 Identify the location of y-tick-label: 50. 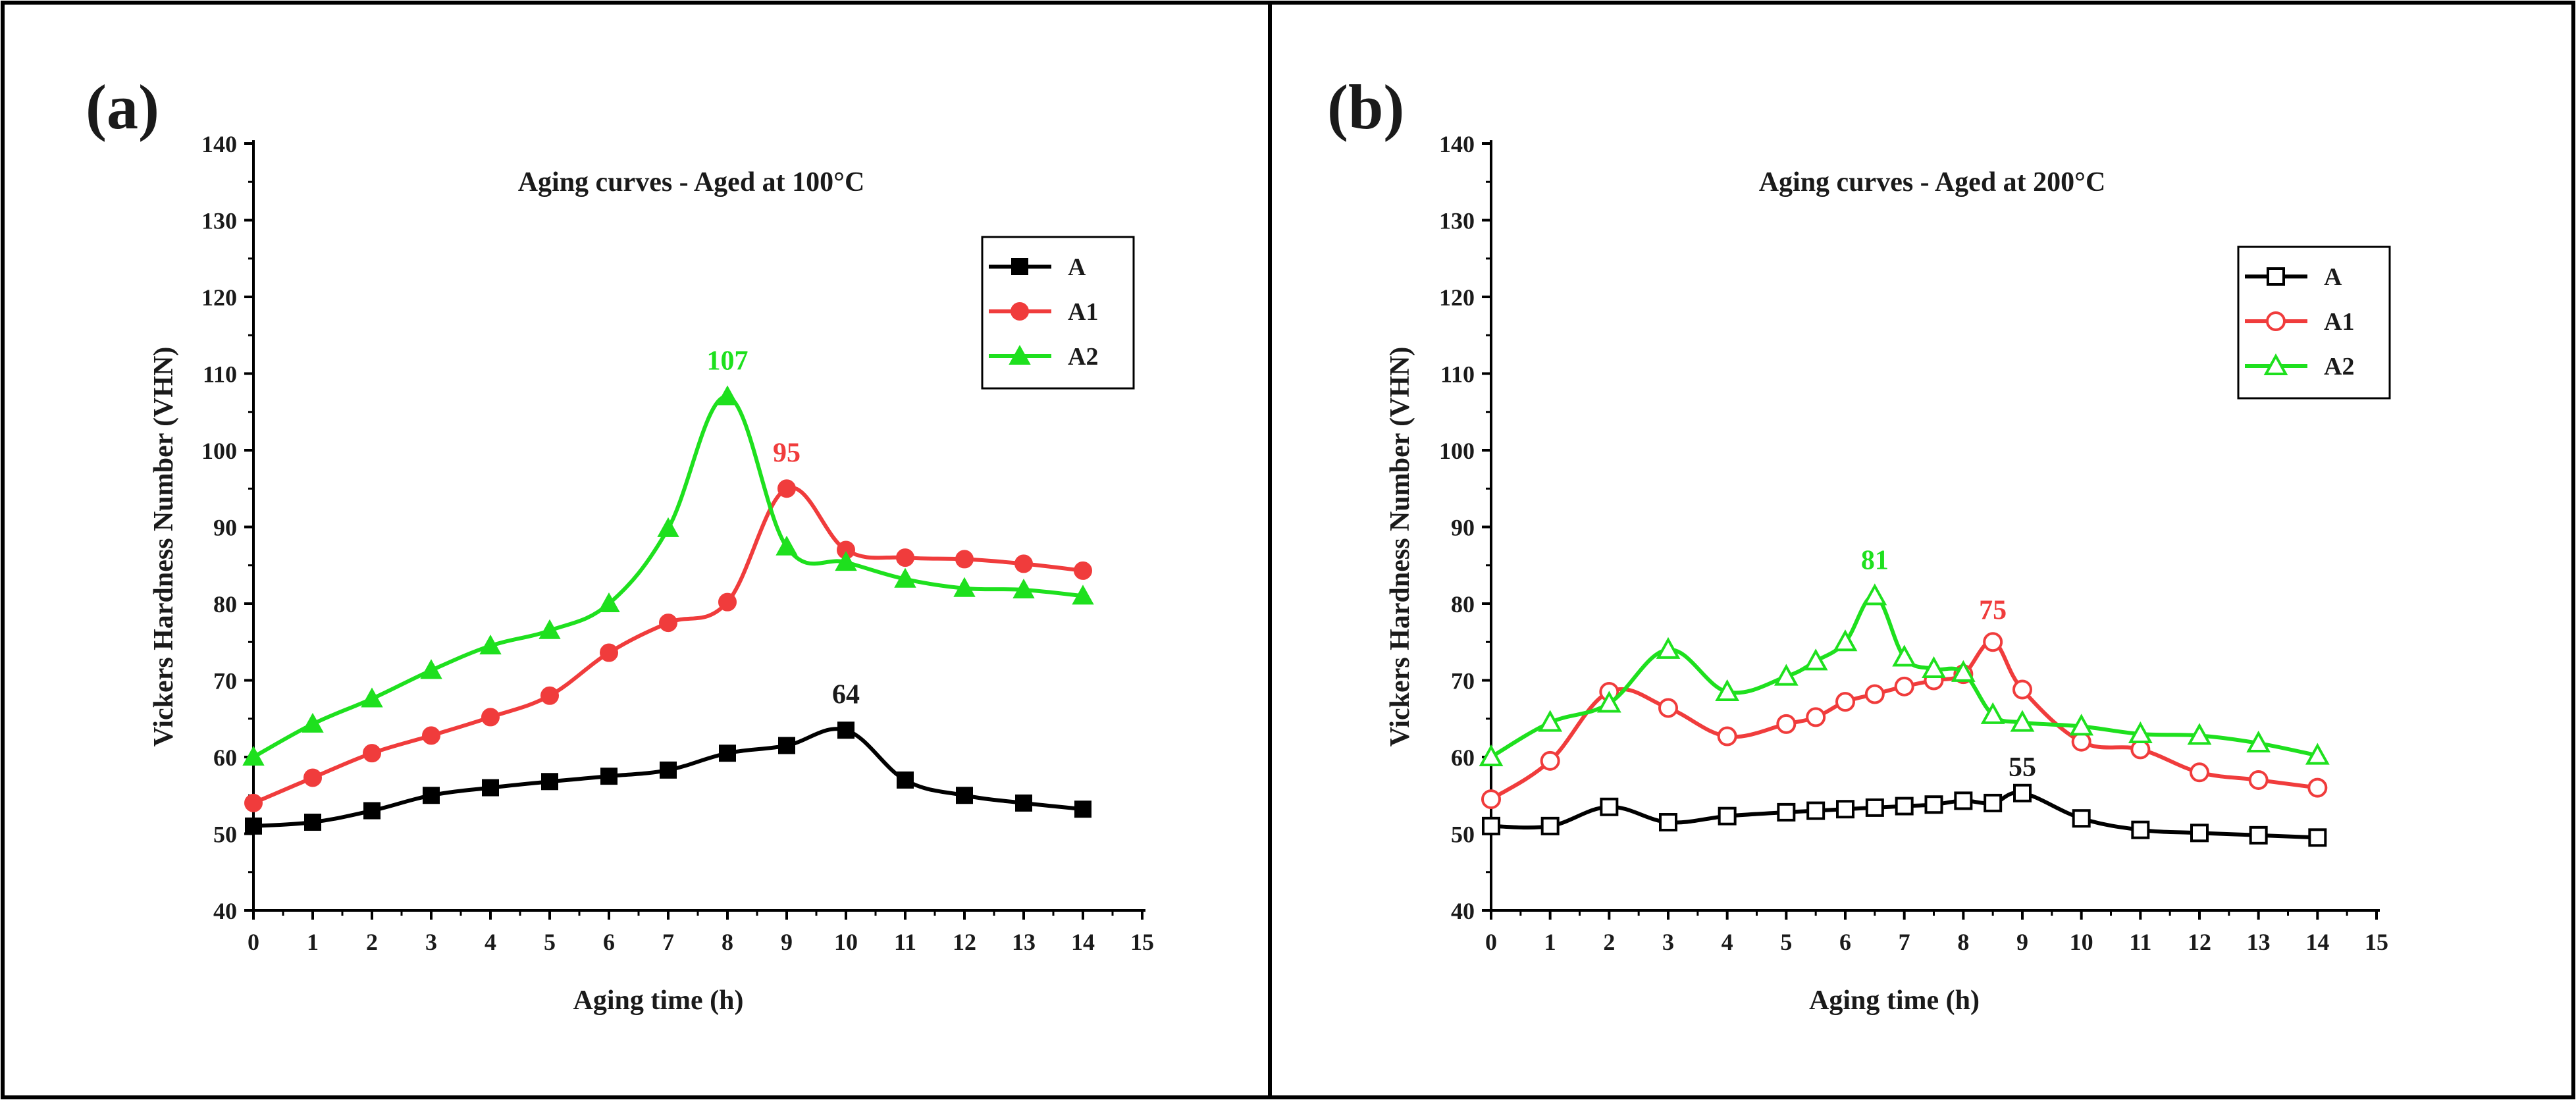
(1463, 835).